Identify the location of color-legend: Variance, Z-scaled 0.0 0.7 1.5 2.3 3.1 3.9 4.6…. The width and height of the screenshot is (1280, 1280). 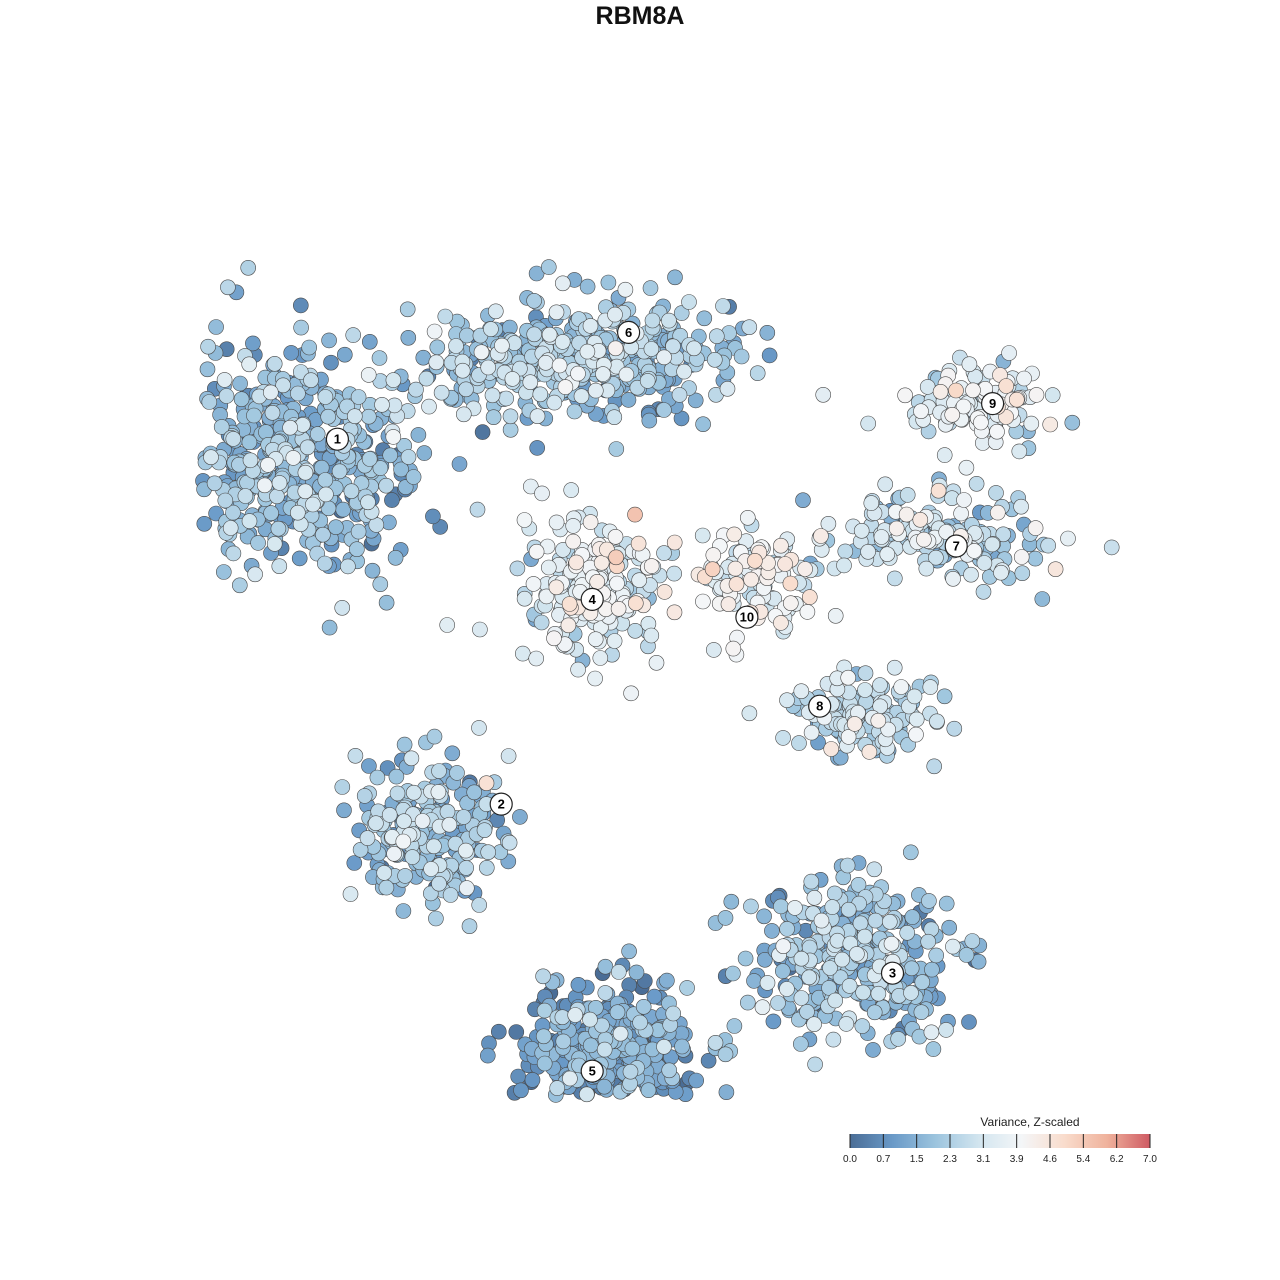
(1000, 1140).